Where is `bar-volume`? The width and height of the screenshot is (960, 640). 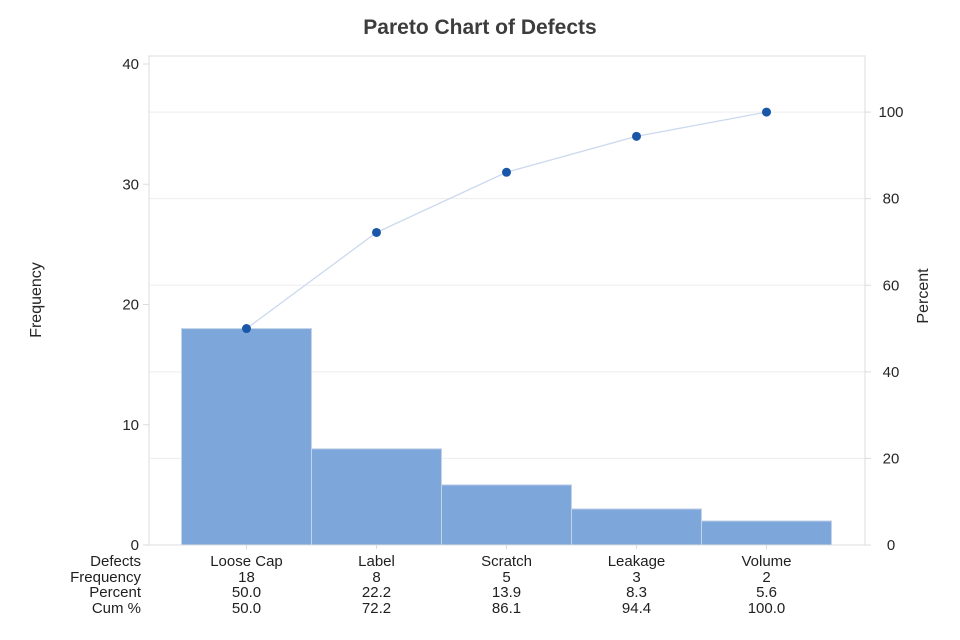
bar-volume is located at coordinates (766, 533).